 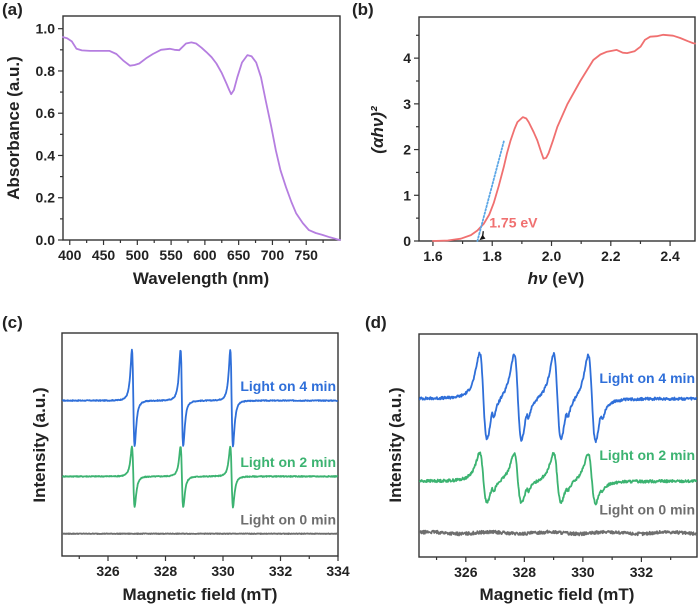 I want to click on panel-d-ylabel: Intensity (a.u.), so click(x=395, y=444).